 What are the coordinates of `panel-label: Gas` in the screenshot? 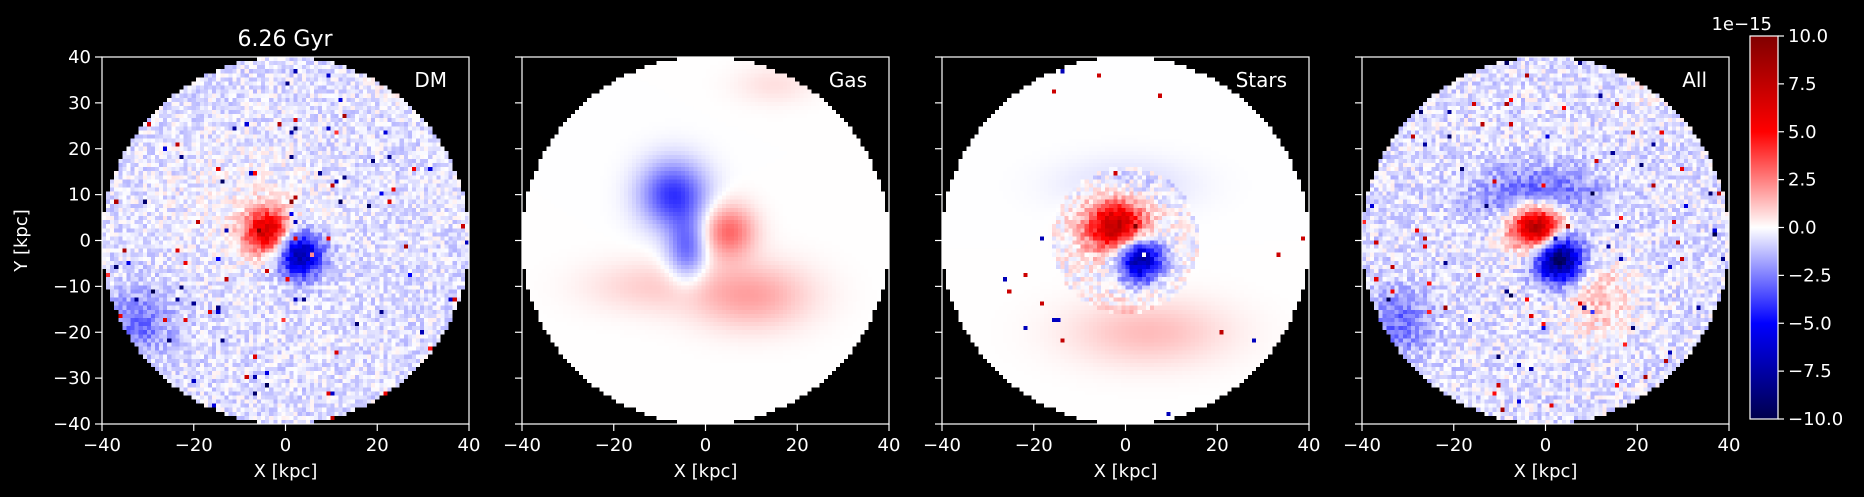 It's located at (848, 80).